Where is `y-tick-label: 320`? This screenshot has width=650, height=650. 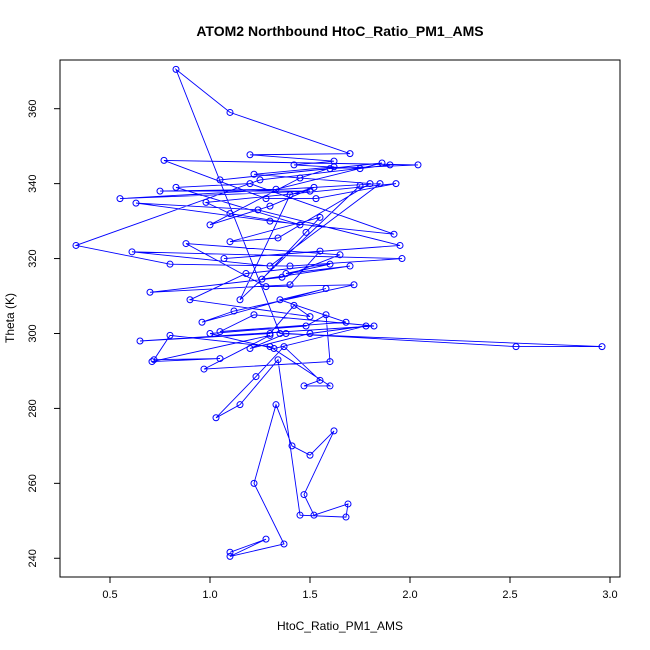 y-tick-label: 320 is located at coordinates (33, 258).